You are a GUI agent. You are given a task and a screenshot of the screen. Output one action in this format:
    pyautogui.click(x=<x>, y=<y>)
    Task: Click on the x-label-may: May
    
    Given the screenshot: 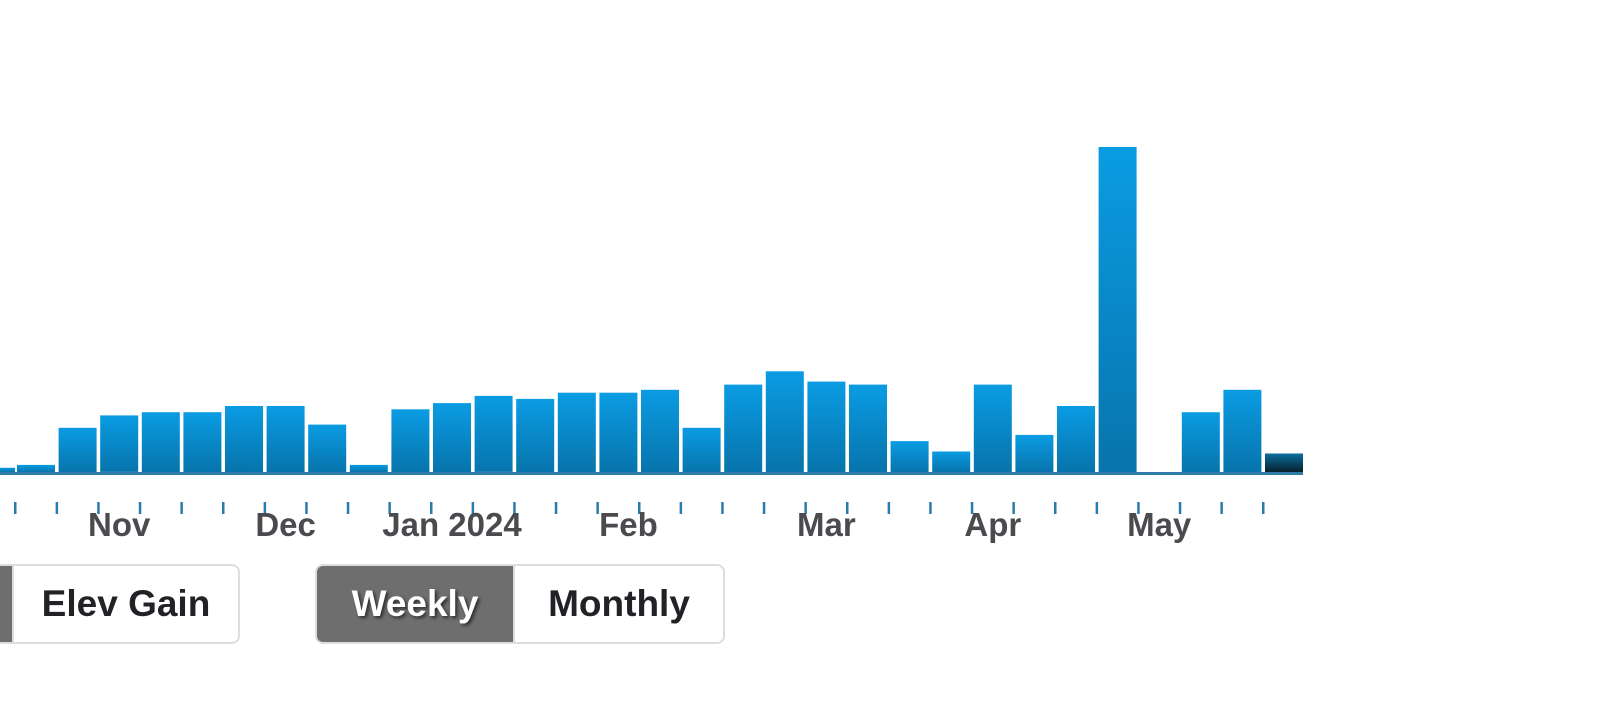 What is the action you would take?
    pyautogui.click(x=1159, y=524)
    